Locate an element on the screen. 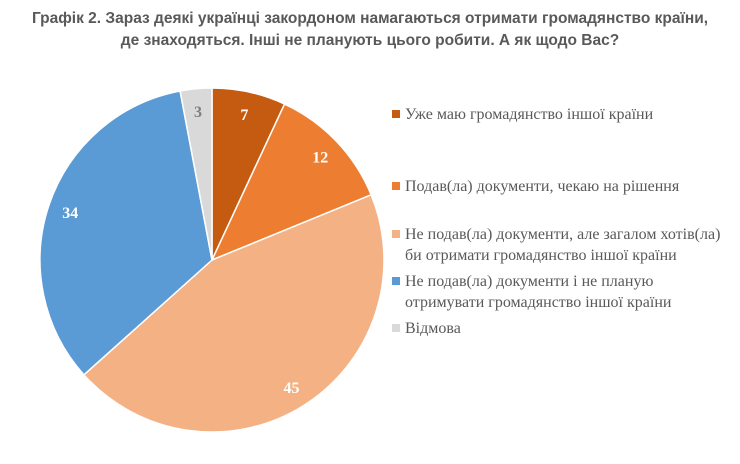  data-label-0: 7 is located at coordinates (244, 115).